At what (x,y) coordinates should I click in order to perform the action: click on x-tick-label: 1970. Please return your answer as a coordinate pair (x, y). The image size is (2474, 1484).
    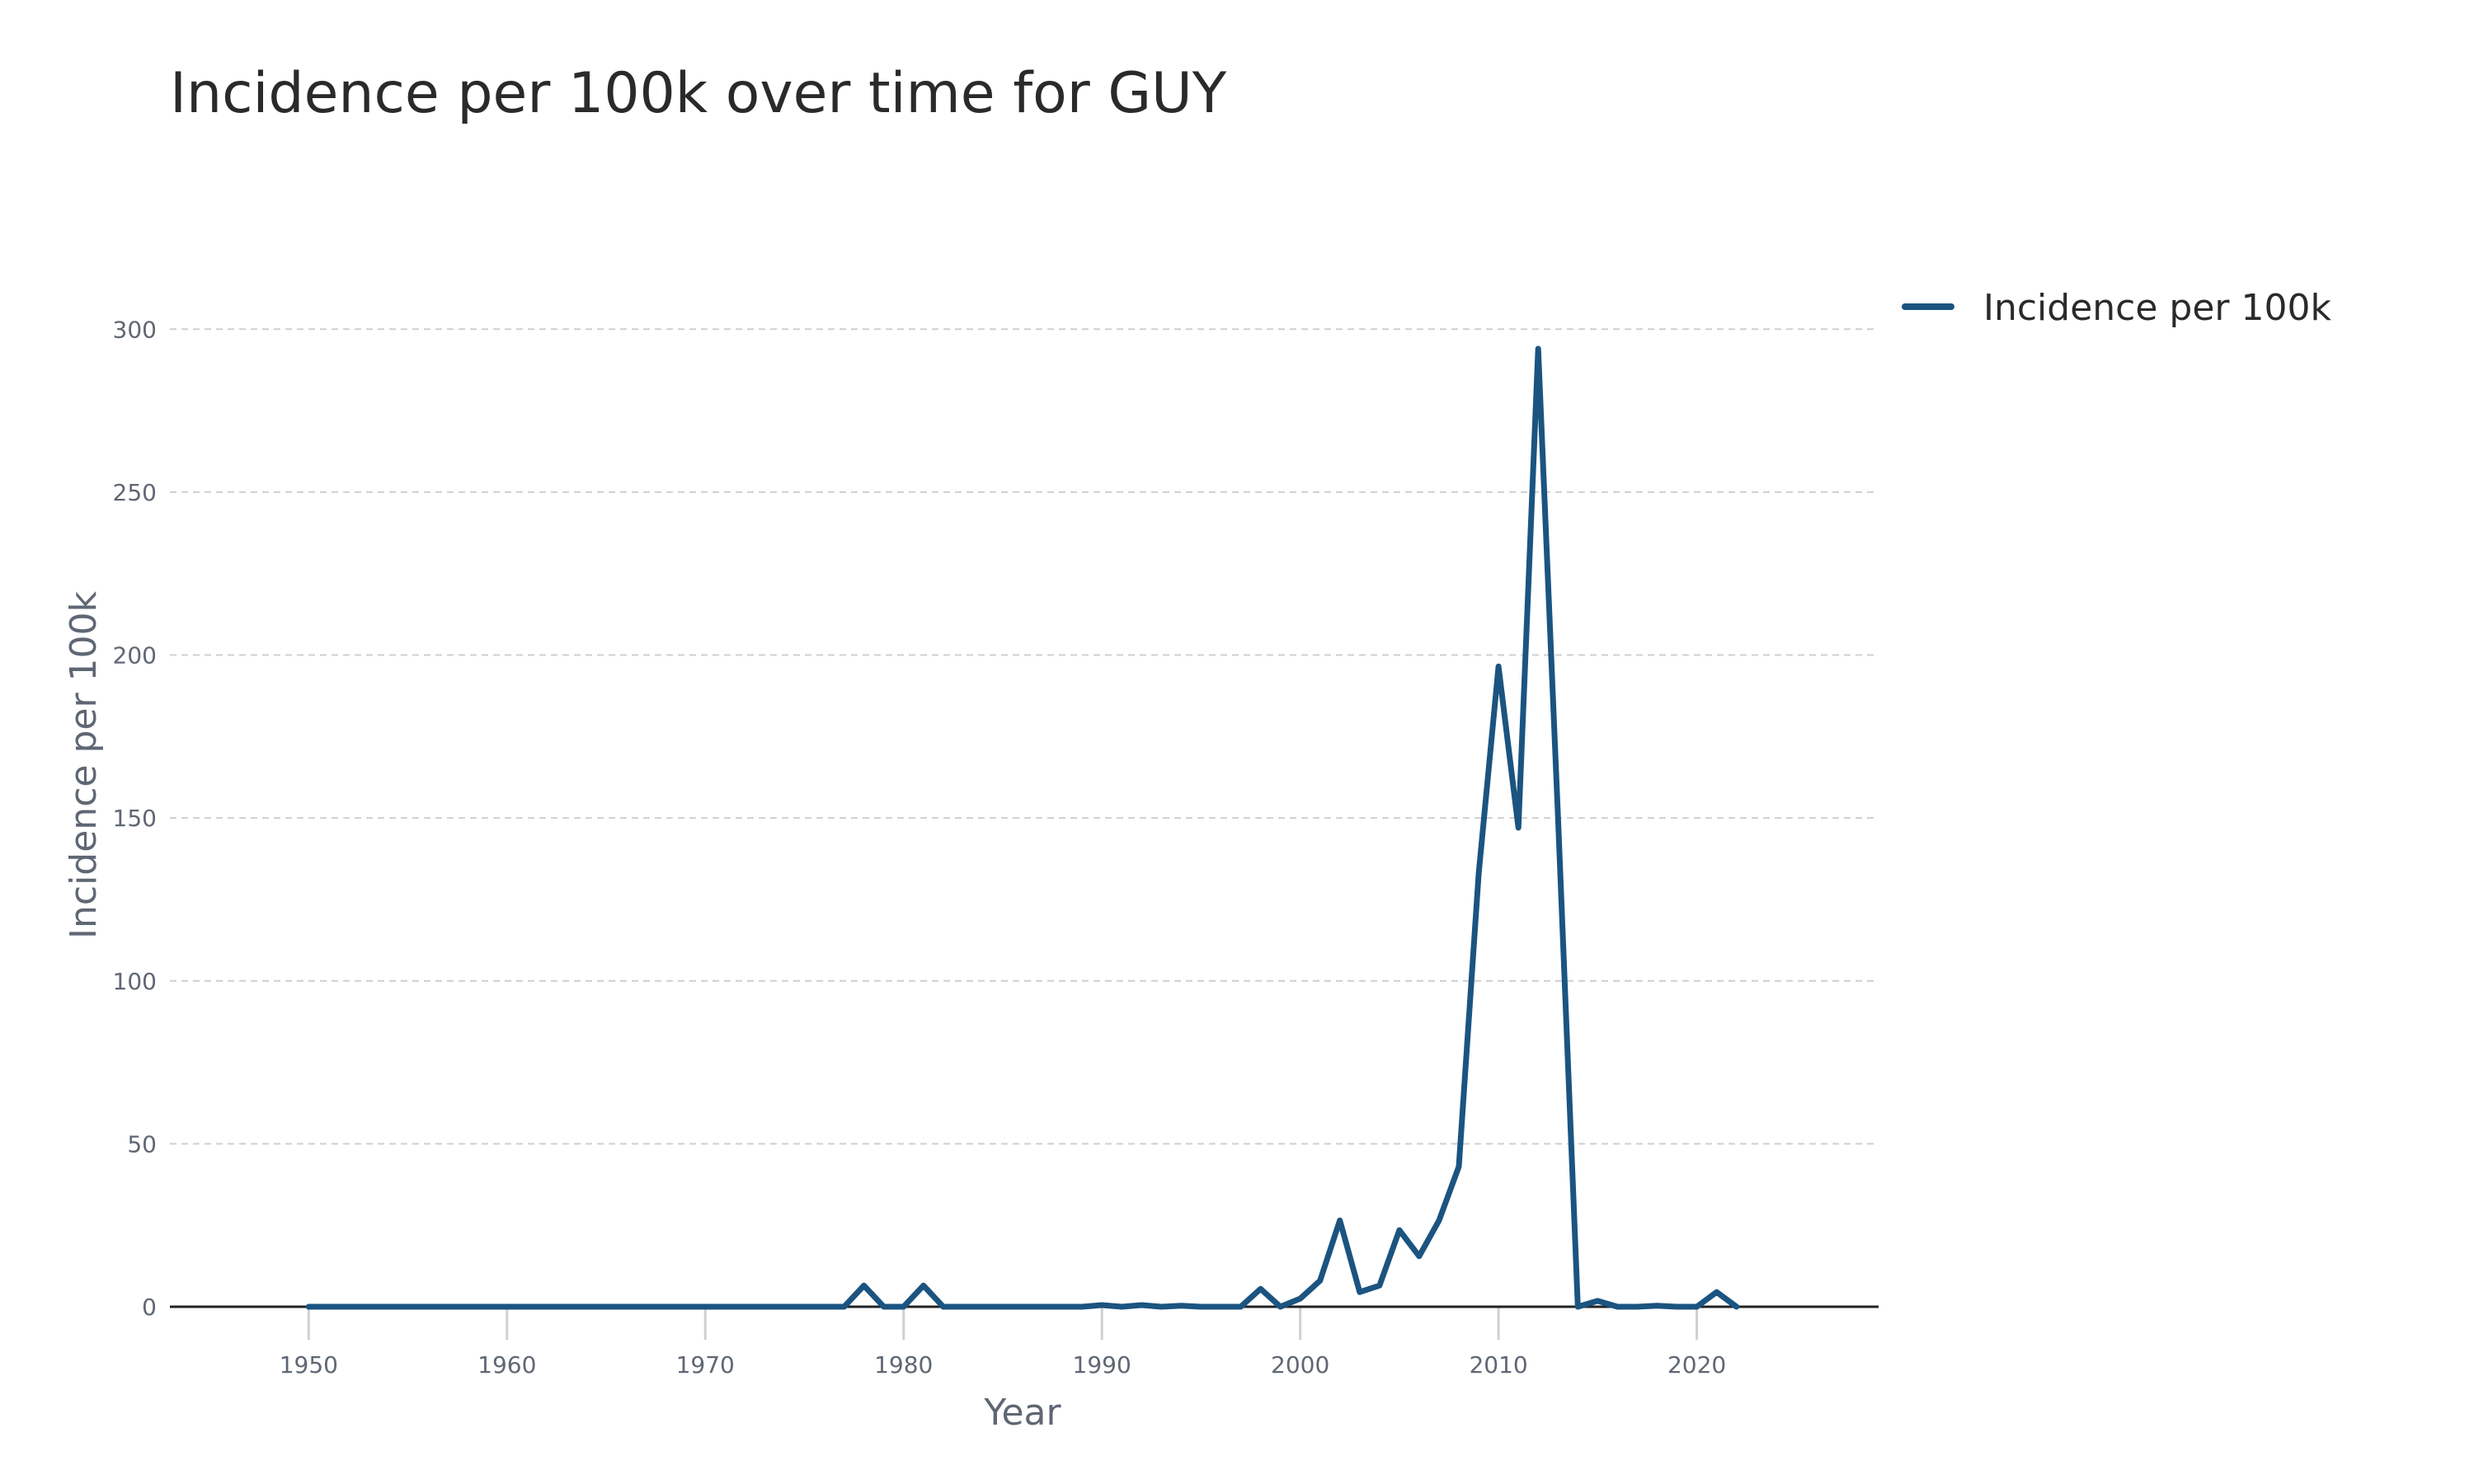
    Looking at the image, I should click on (705, 1364).